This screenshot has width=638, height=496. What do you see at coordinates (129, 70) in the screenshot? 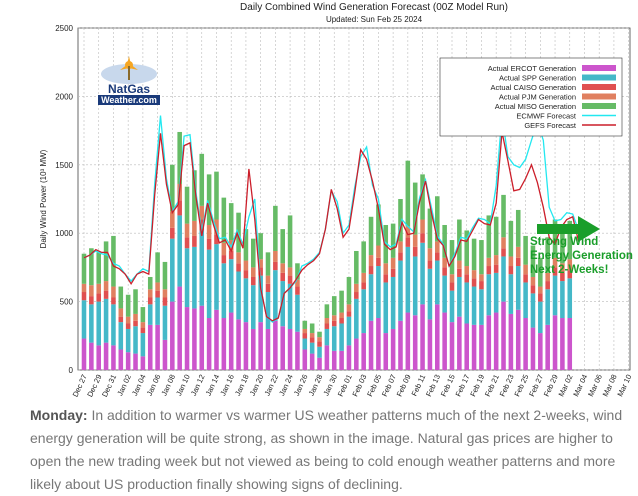
I see `wind-turbine-icon` at bounding box center [129, 70].